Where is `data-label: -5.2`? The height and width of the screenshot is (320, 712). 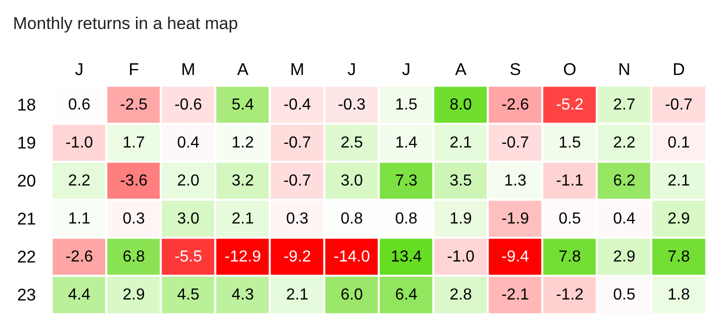
data-label: -5.2 is located at coordinates (570, 105).